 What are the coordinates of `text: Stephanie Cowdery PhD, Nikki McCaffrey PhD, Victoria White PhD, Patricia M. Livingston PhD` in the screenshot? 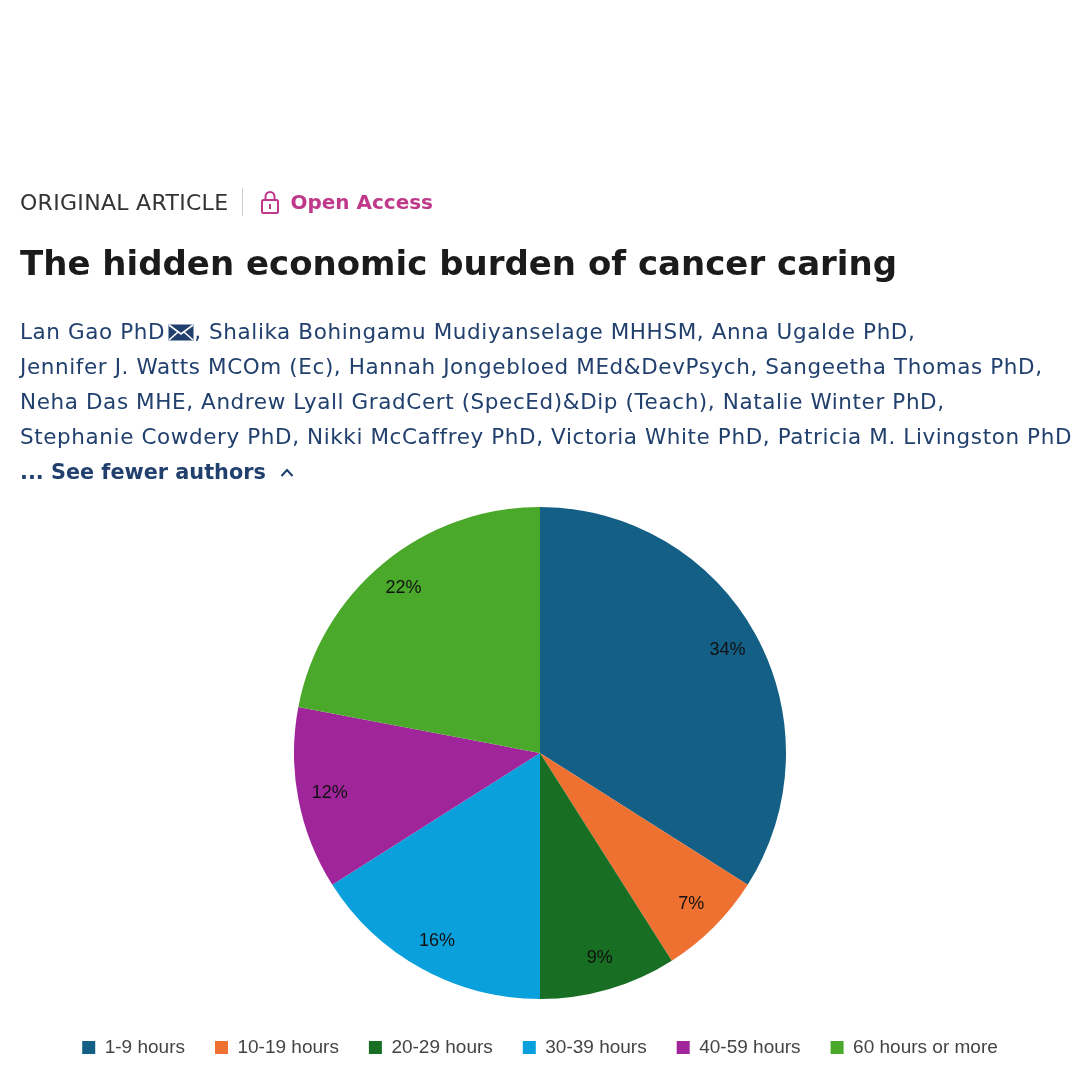 It's located at (546, 436).